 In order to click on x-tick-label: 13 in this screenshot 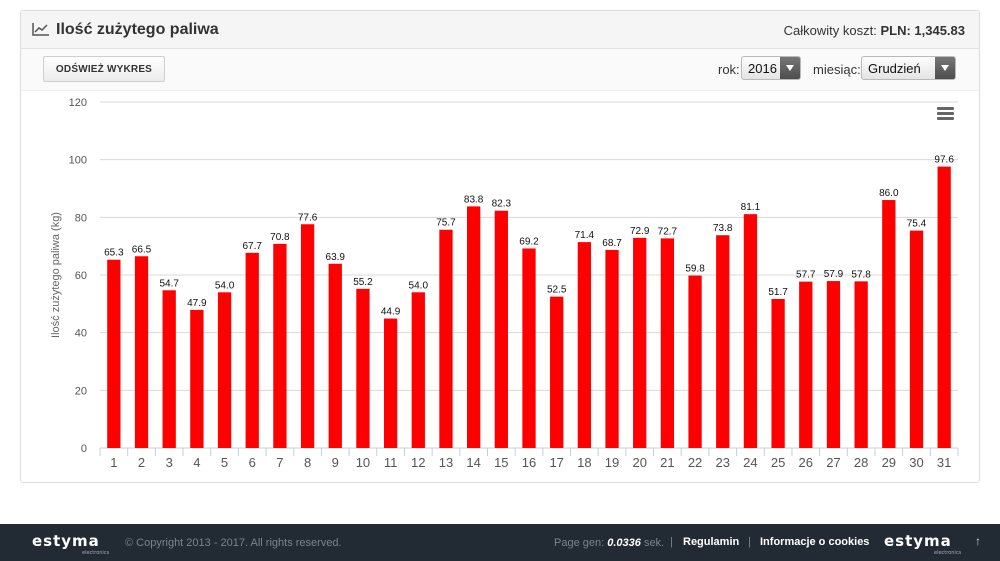, I will do `click(446, 462)`.